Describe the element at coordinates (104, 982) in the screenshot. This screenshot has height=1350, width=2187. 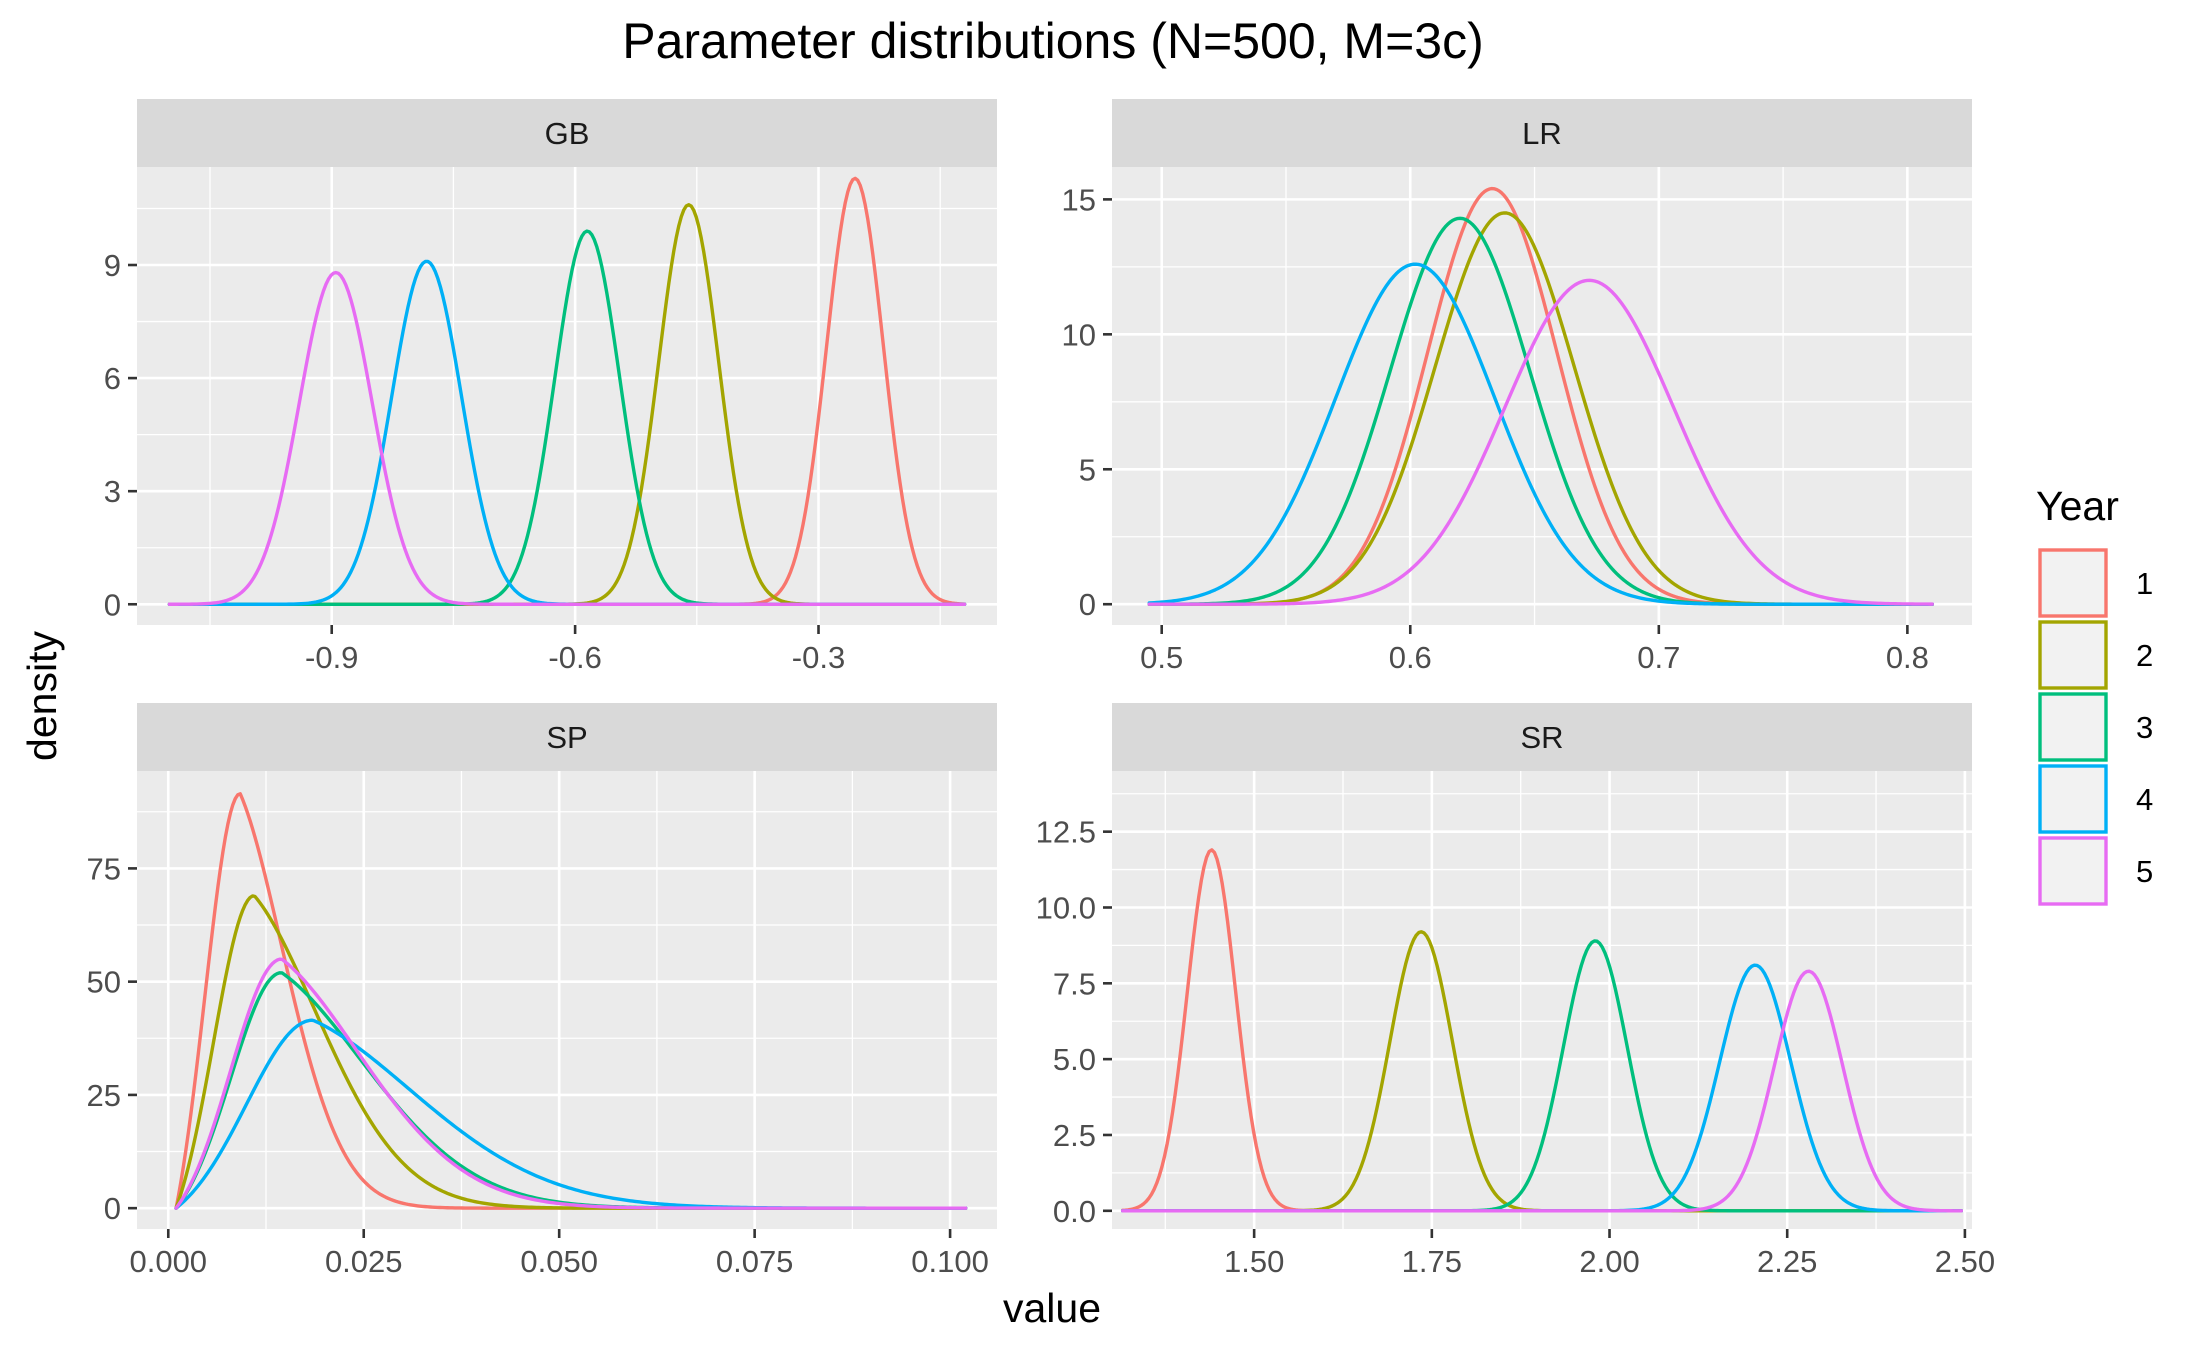
I see `y-tick-label: 50` at that location.